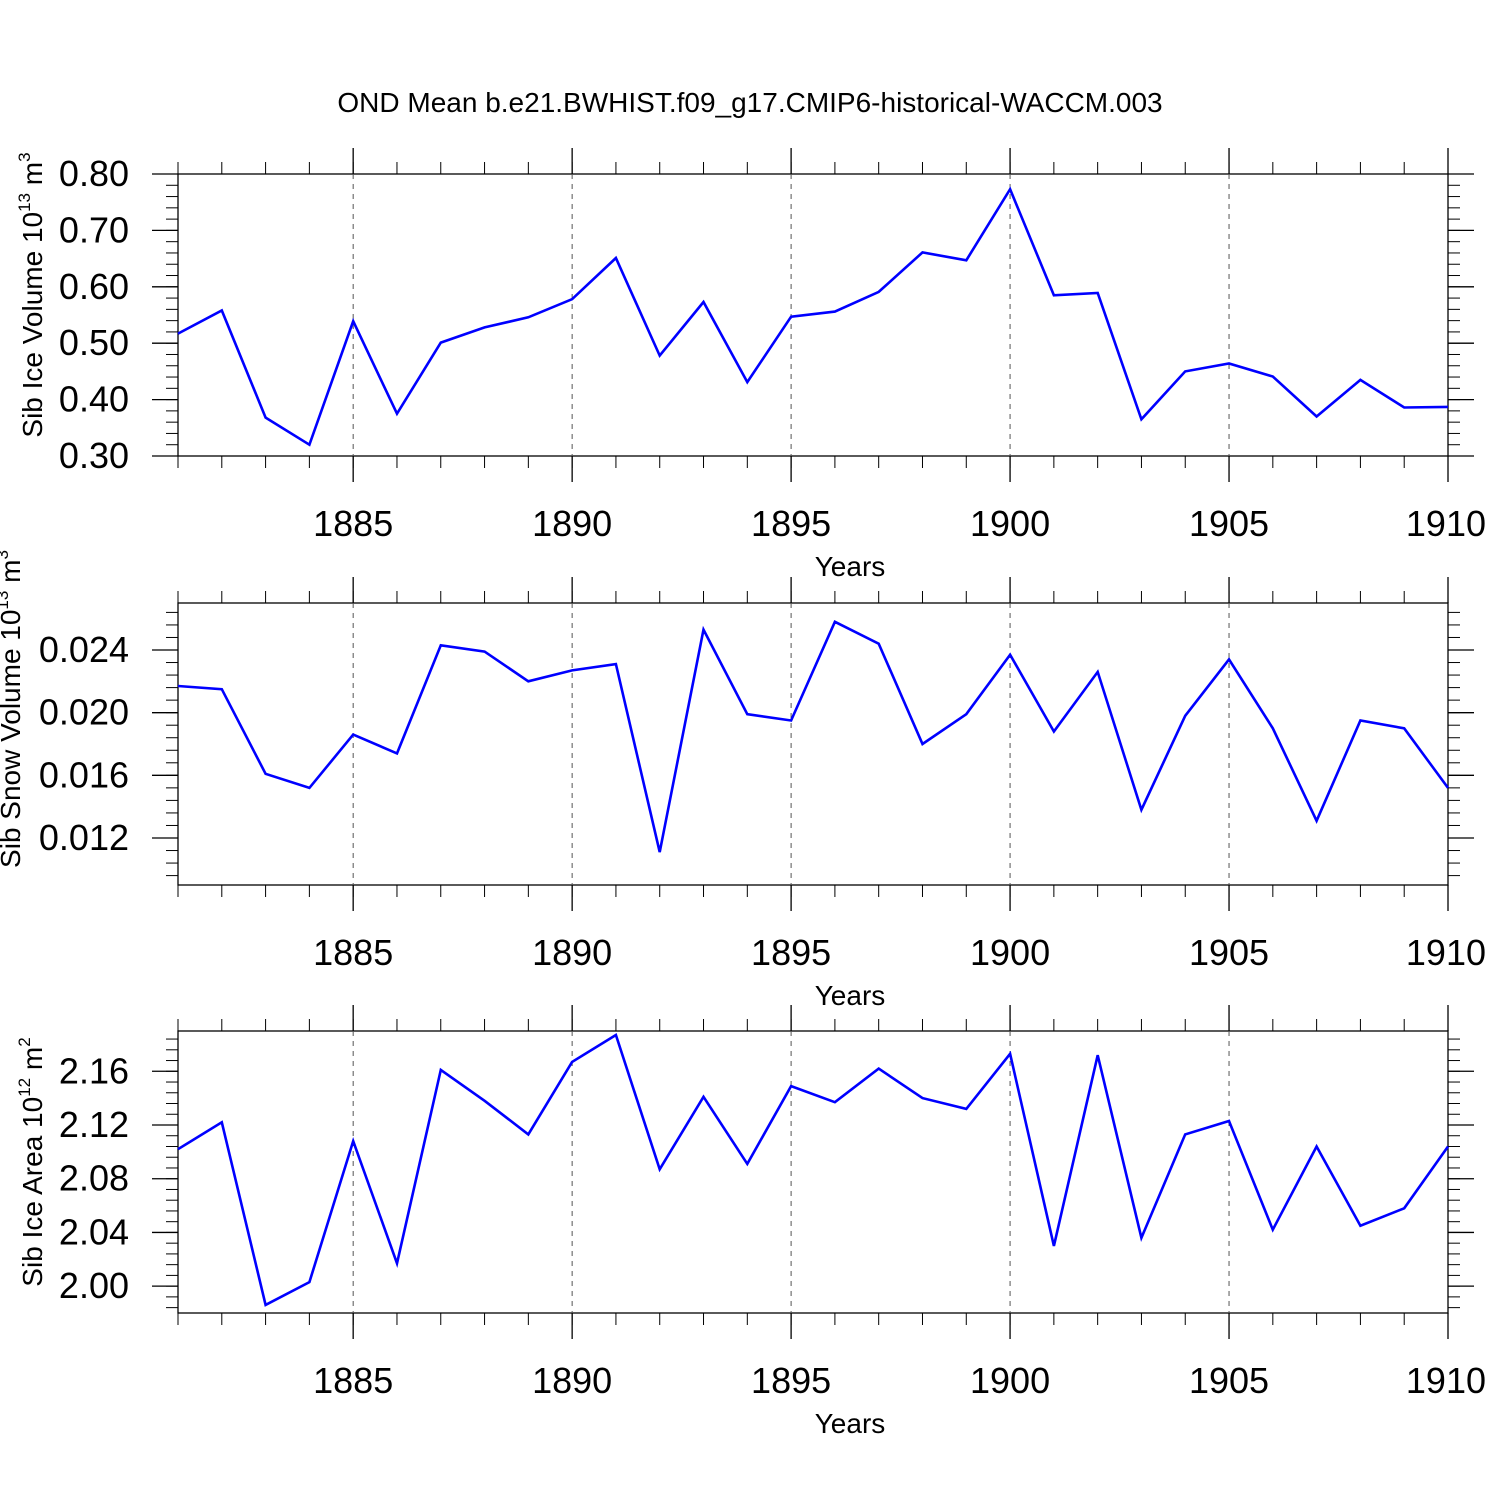 This screenshot has width=1500, height=1500. I want to click on y-axis-title: Sib Ice Volume 1013 m3, so click(31, 294).